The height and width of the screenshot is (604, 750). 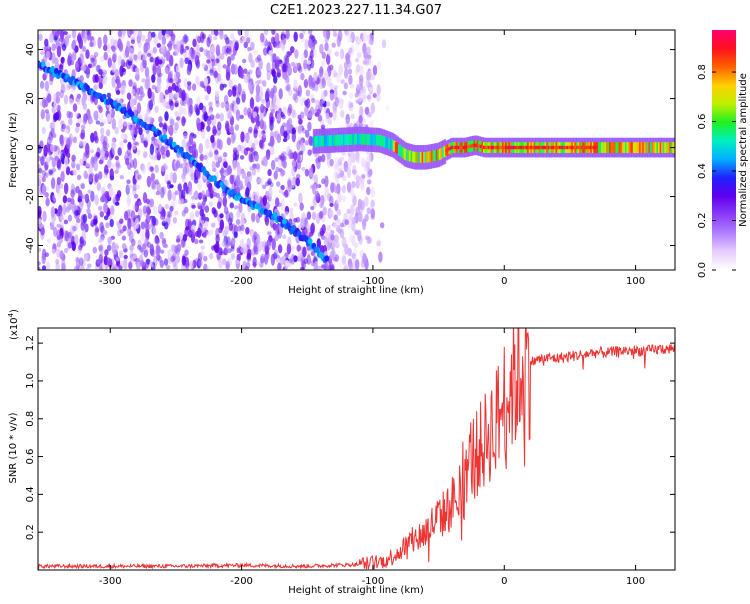 I want to click on chart-title: C2E1.2023.227.11.34.G07, so click(x=356, y=10).